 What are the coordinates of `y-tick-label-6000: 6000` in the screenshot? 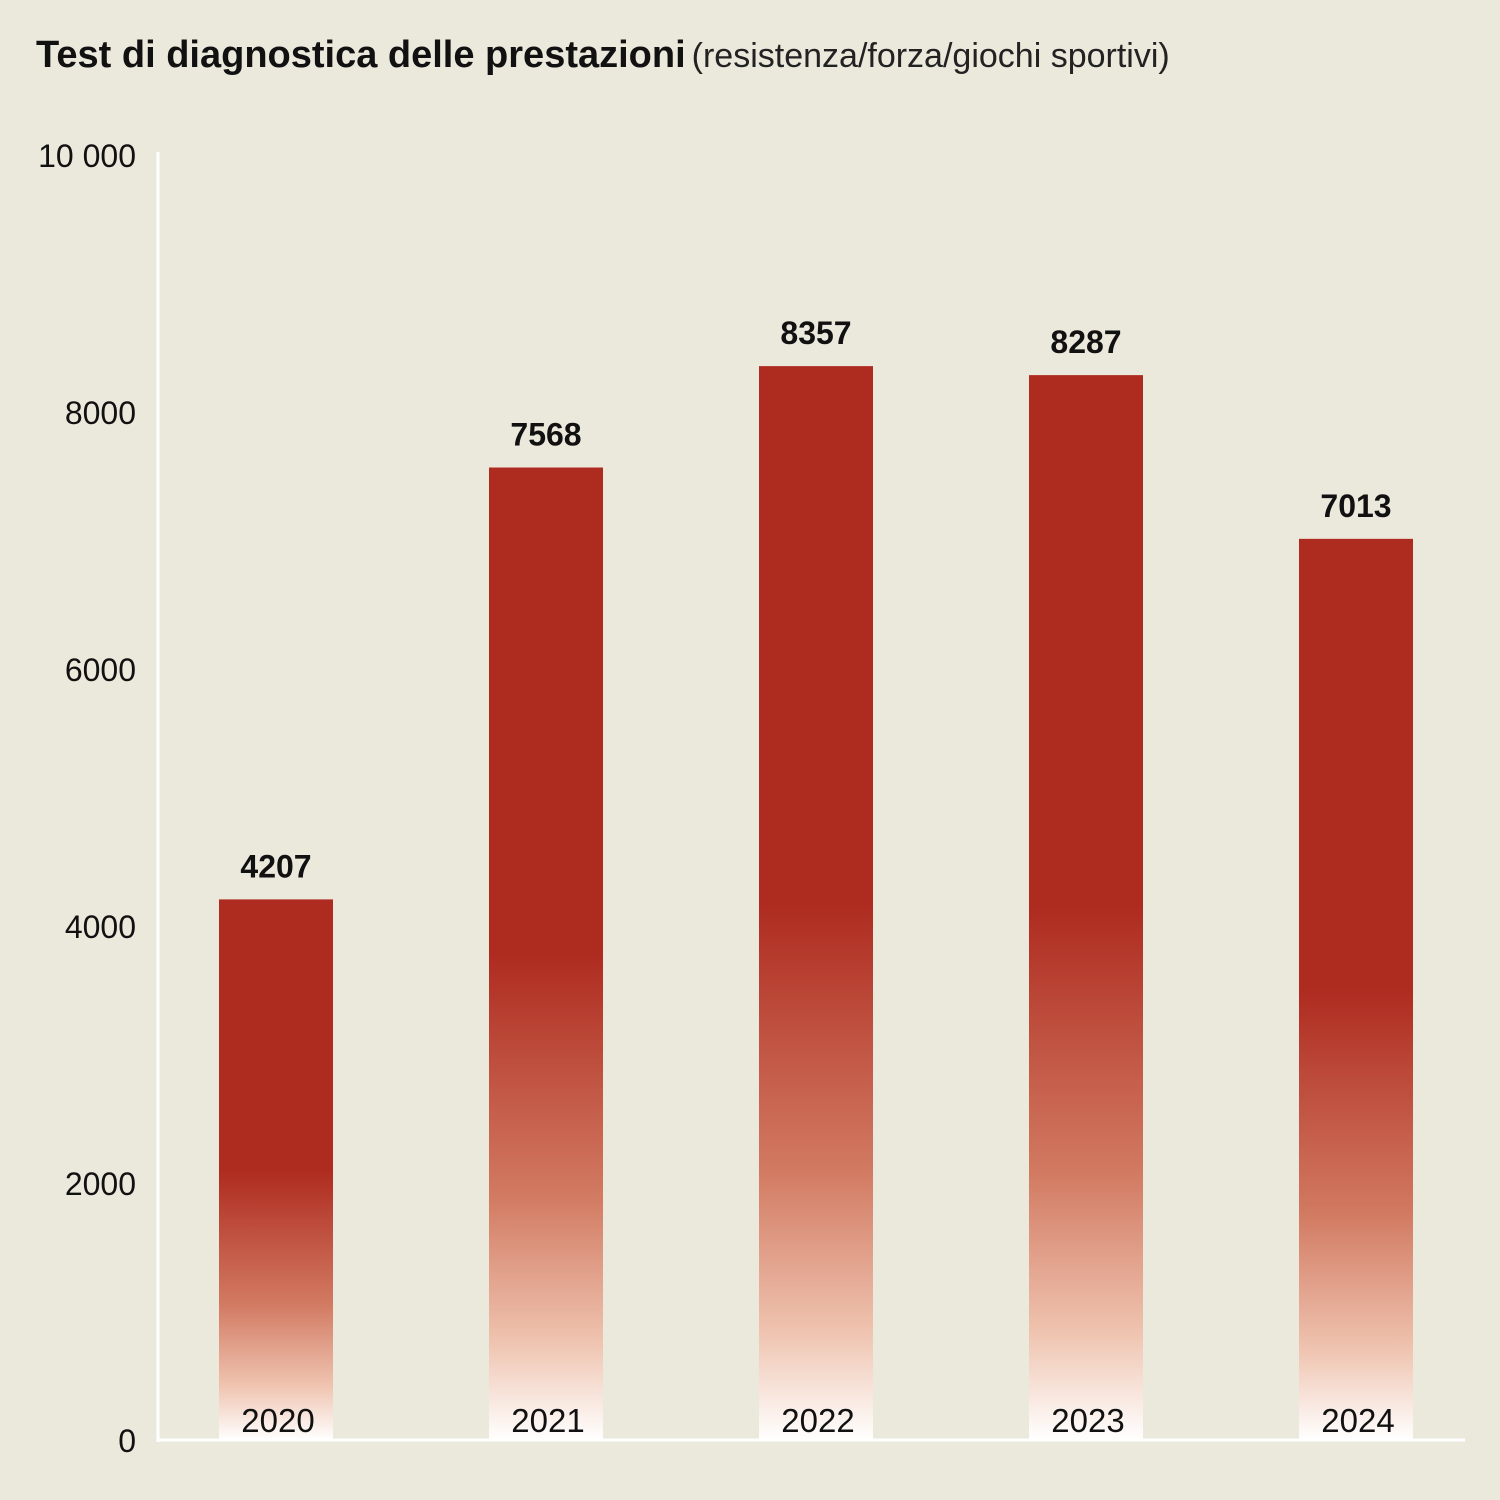 It's located at (100, 670).